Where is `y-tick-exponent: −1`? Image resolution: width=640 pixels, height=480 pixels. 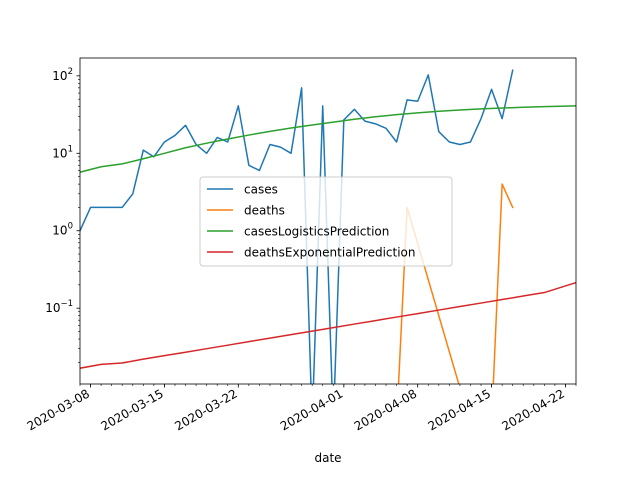
y-tick-exponent: −1 is located at coordinates (66, 304).